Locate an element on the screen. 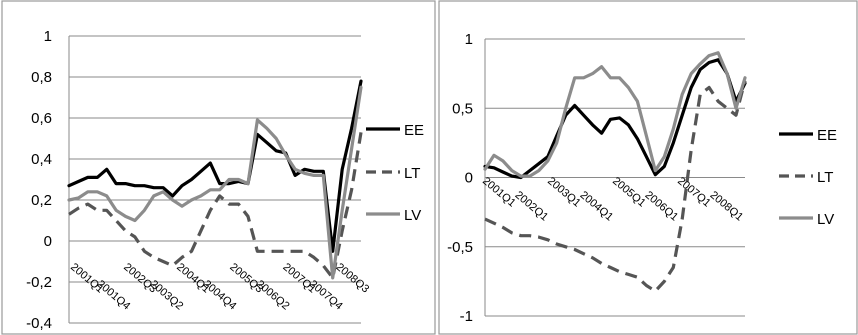 The image size is (858, 335). chart-1-x-tick-label: 2008Q3 is located at coordinates (353, 278).